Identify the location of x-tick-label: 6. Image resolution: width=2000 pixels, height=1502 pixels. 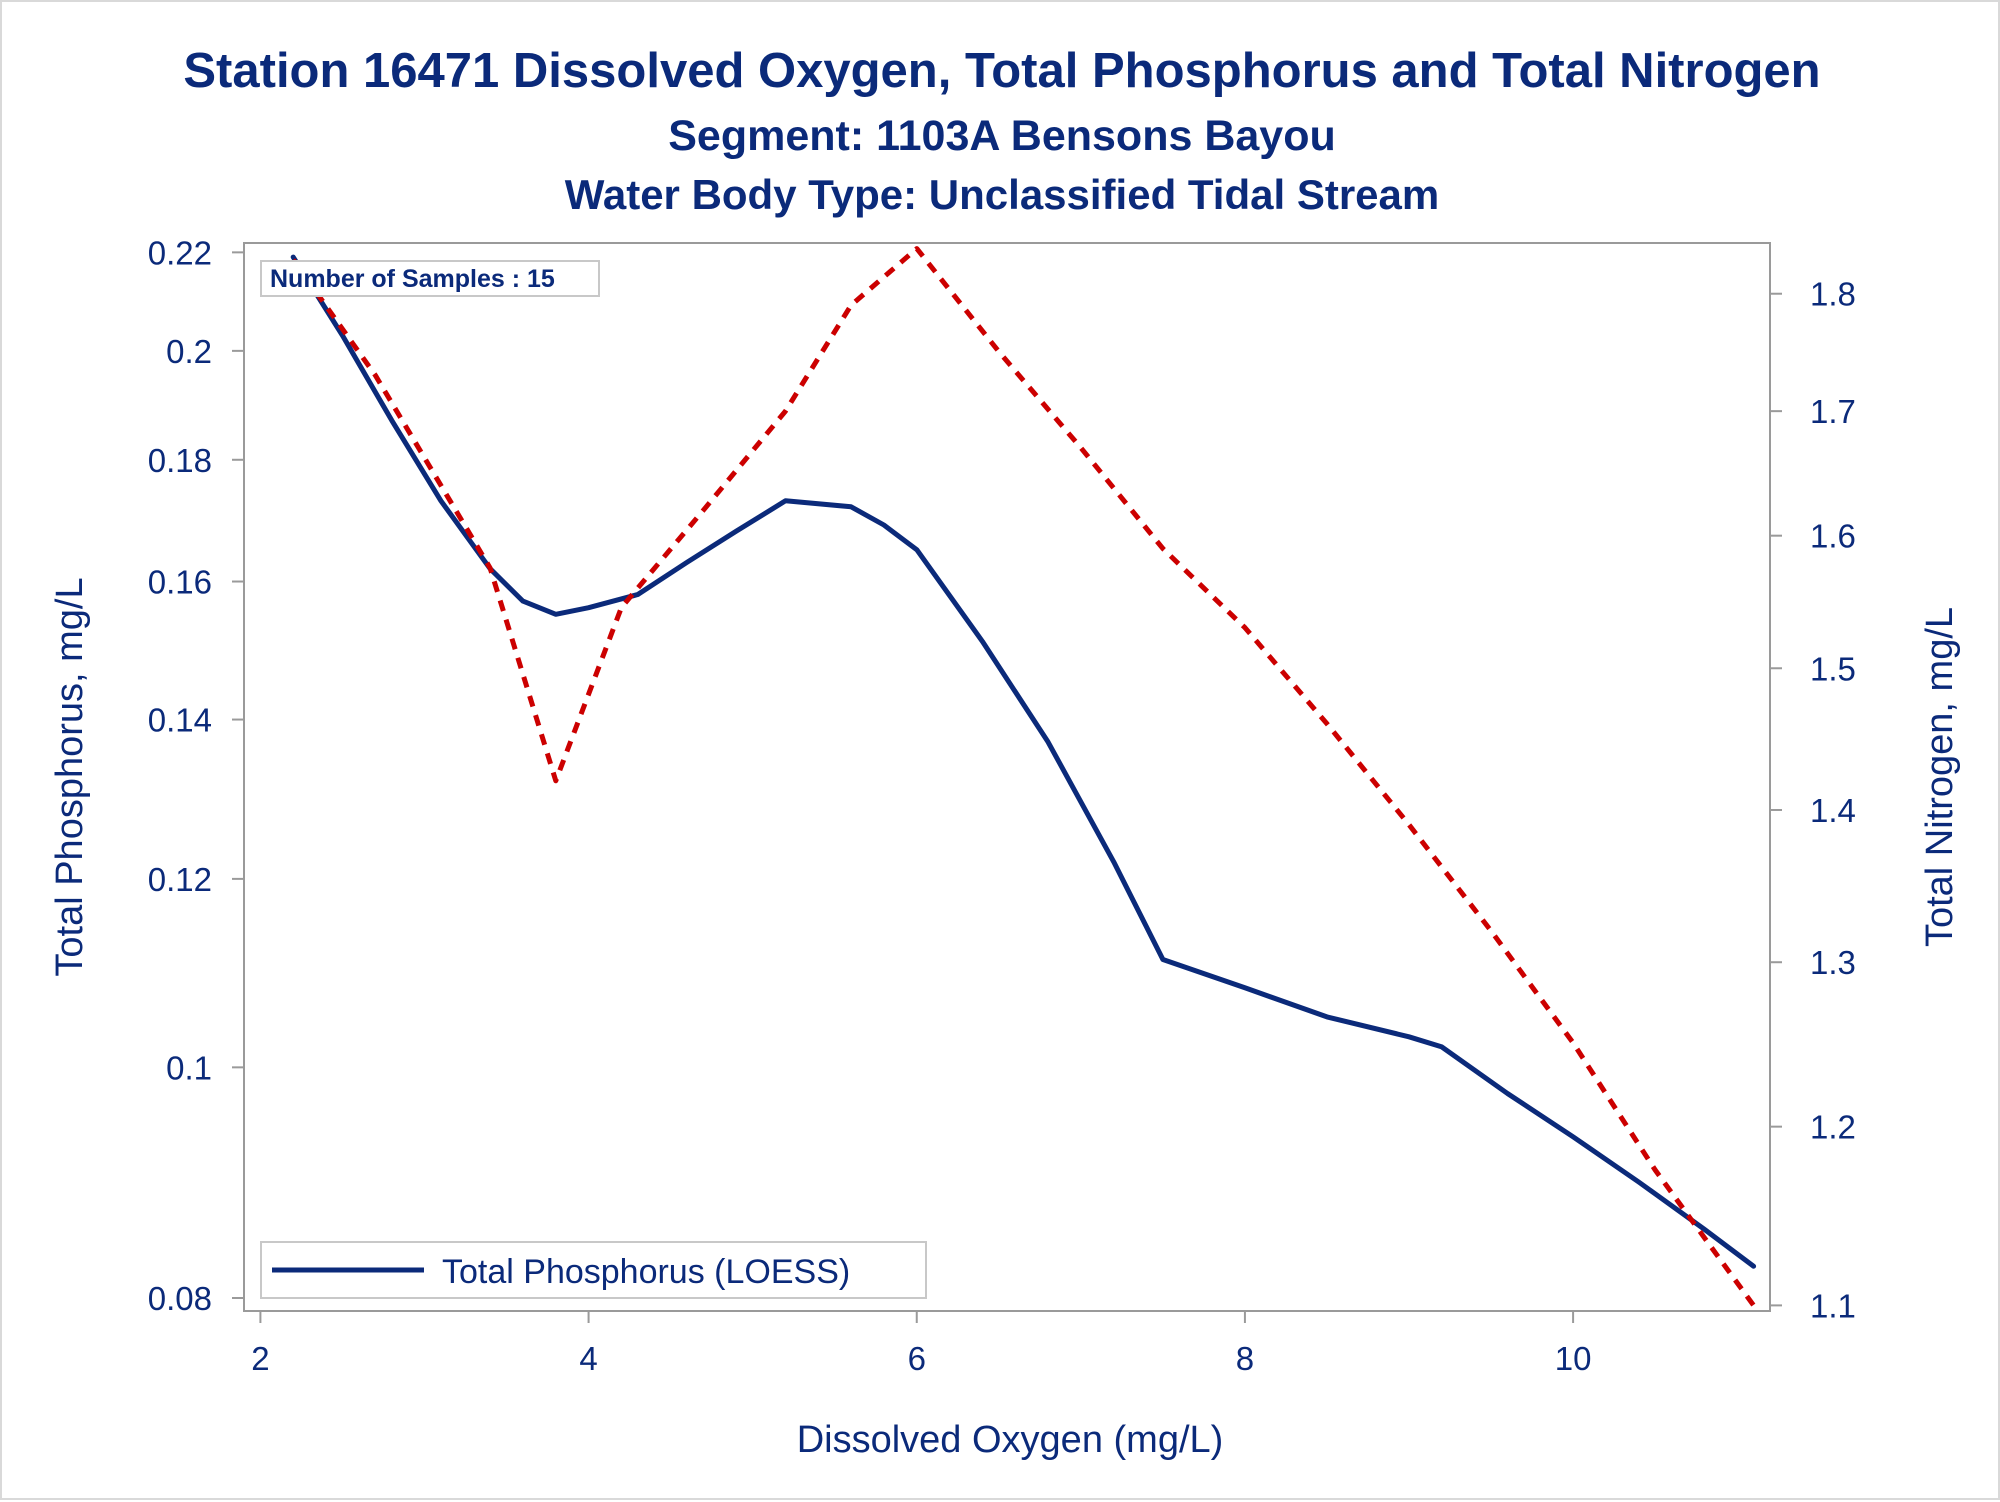
(917, 1358).